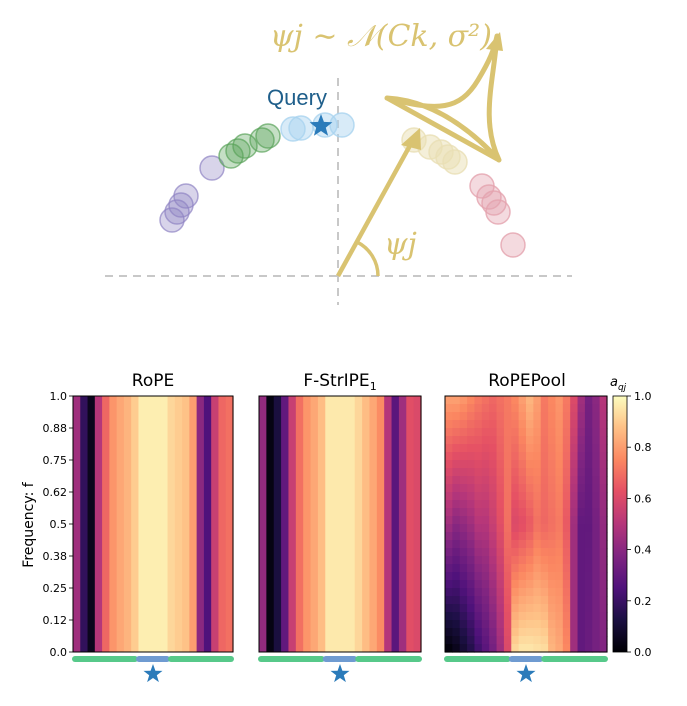 The height and width of the screenshot is (706, 687). I want to click on pink-points, so click(497, 215).